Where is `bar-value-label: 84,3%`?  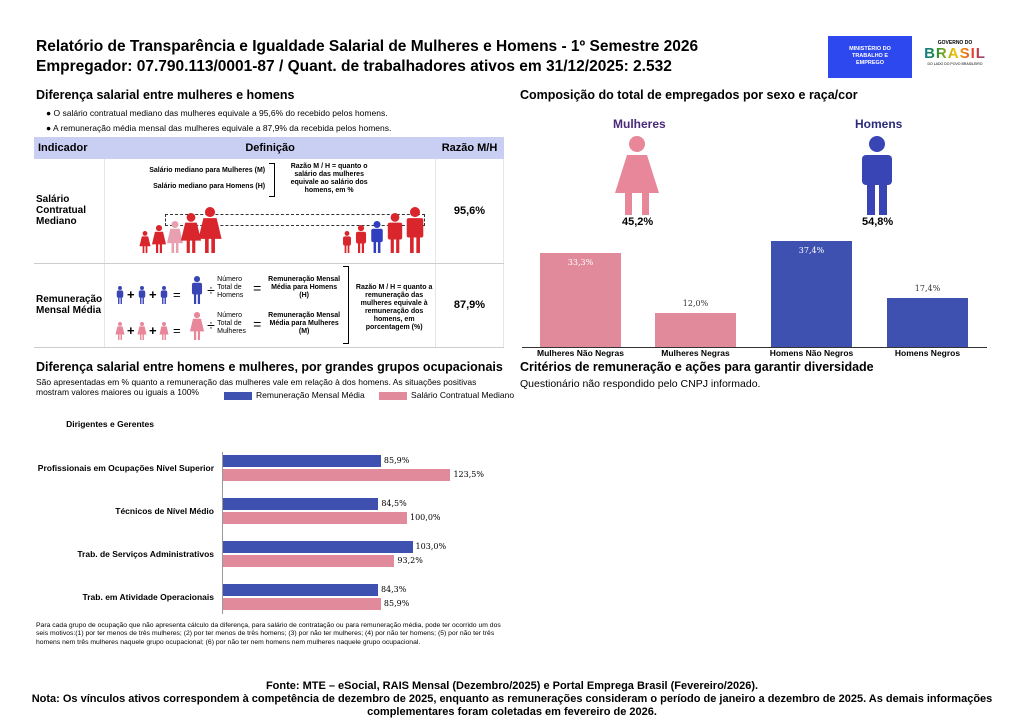 bar-value-label: 84,3% is located at coordinates (393, 589).